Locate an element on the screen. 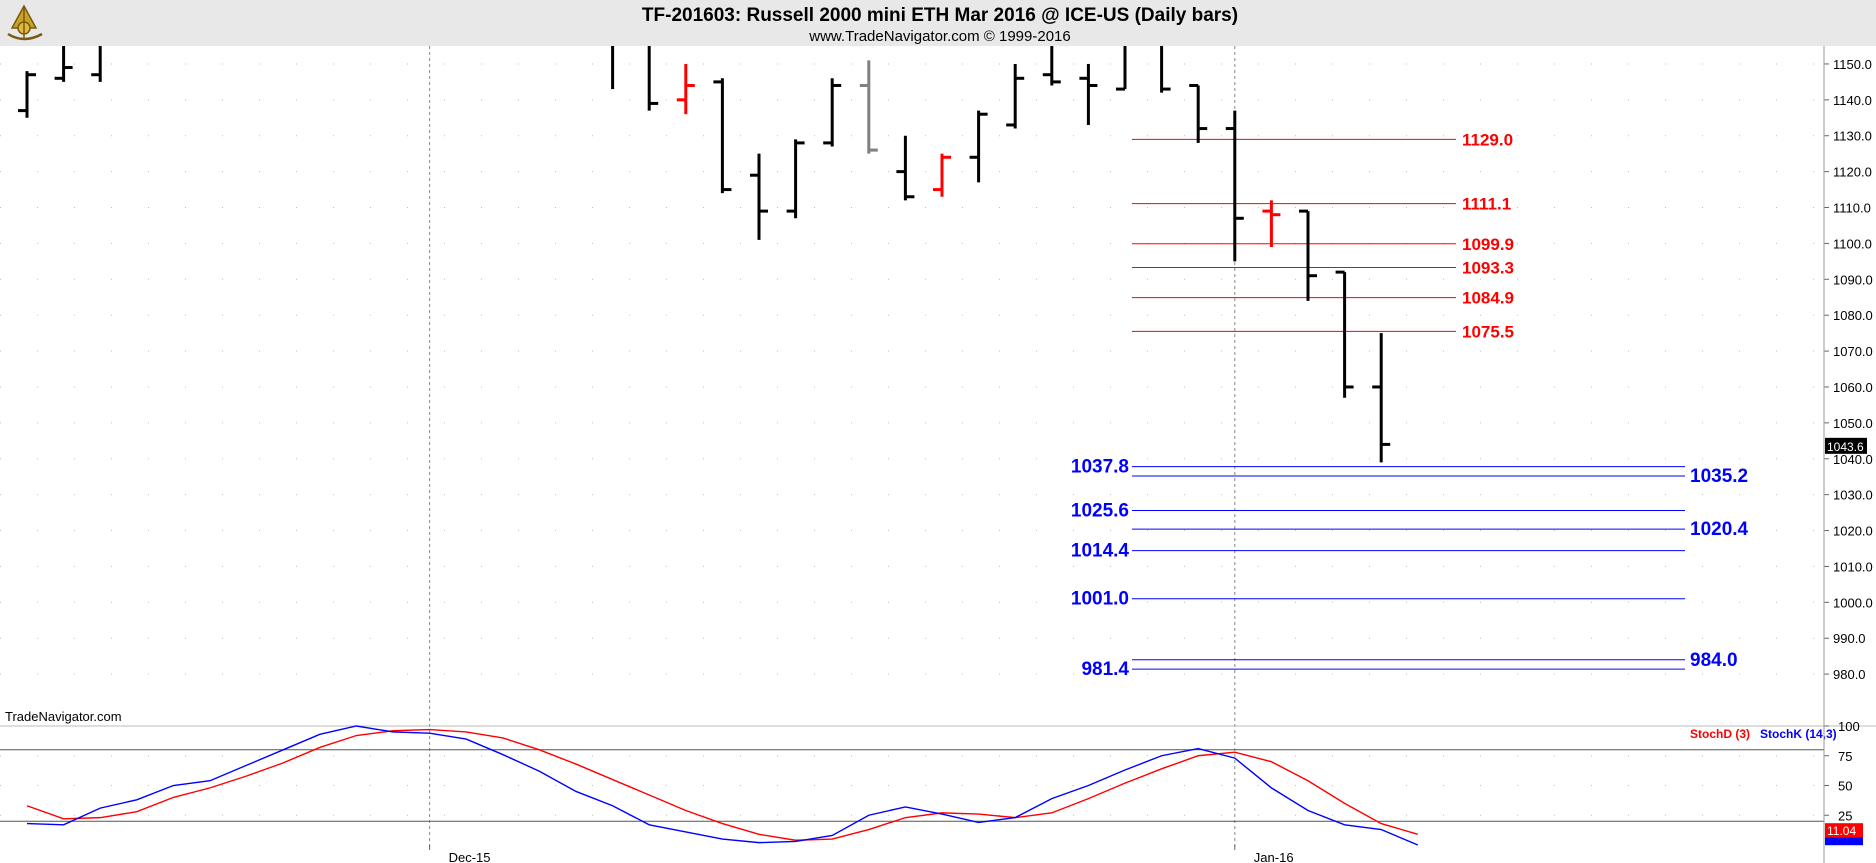 This screenshot has width=1876, height=863. stochastic-panel: 25 50 75 100 11.04 StochD (3) StochK (14,3) is located at coordinates (931, 782).